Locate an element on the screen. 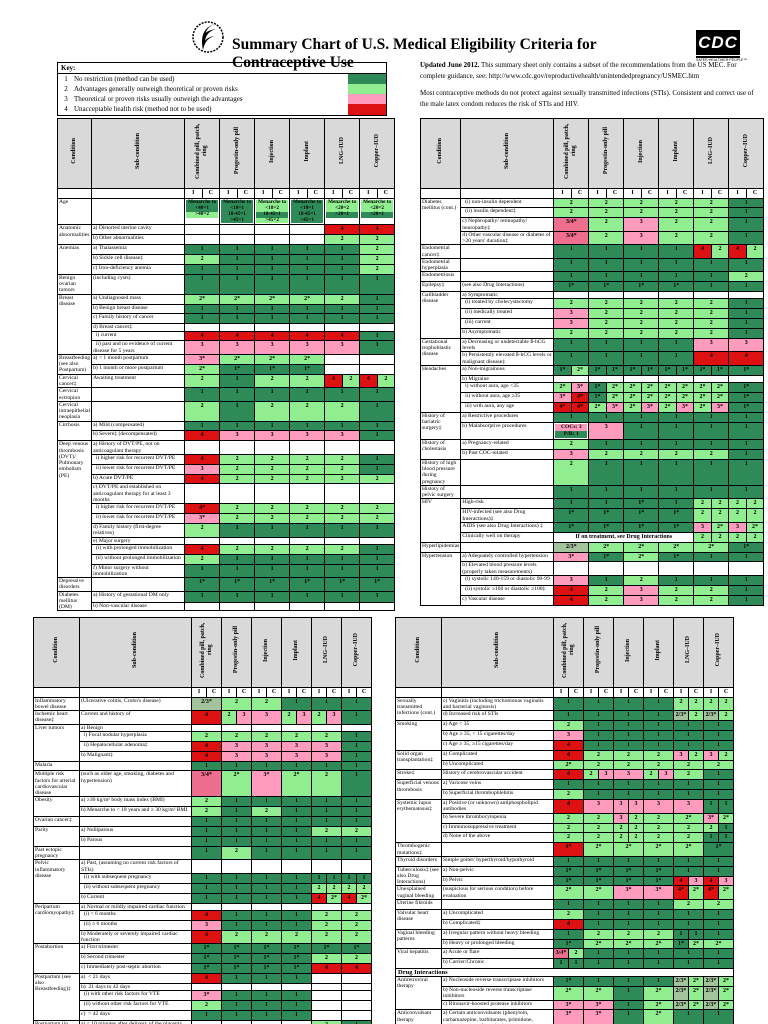 This screenshot has width=768, height=1024. method-column-header: LNG–IUD is located at coordinates (711, 153).